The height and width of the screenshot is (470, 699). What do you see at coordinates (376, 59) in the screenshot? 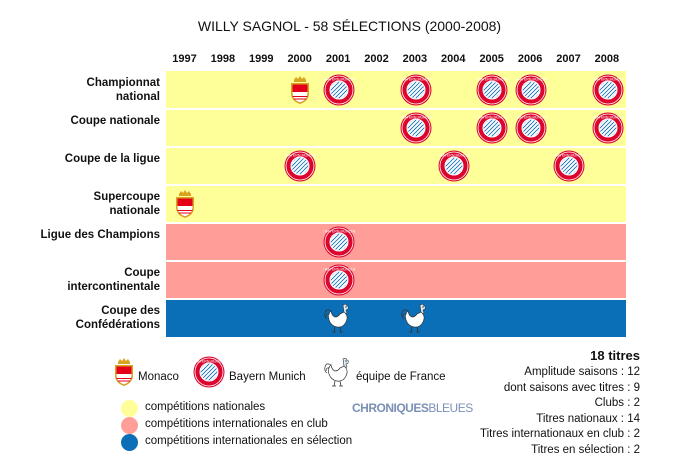
I see `year-label-2002: 2002` at bounding box center [376, 59].